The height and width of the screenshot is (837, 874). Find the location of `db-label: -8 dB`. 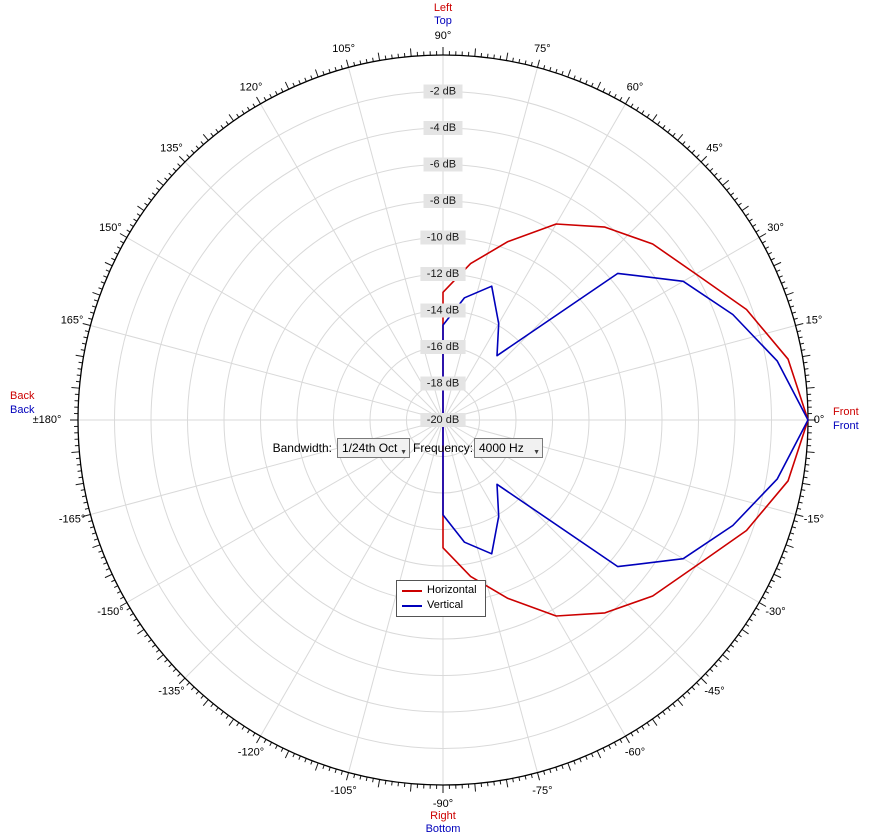

db-label: -8 dB is located at coordinates (443, 201).